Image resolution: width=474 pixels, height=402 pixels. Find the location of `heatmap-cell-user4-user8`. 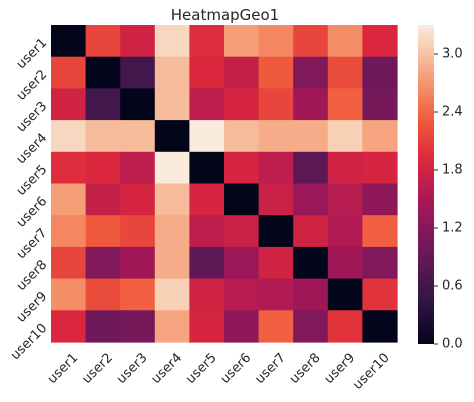

heatmap-cell-user4-user8 is located at coordinates (311, 136).